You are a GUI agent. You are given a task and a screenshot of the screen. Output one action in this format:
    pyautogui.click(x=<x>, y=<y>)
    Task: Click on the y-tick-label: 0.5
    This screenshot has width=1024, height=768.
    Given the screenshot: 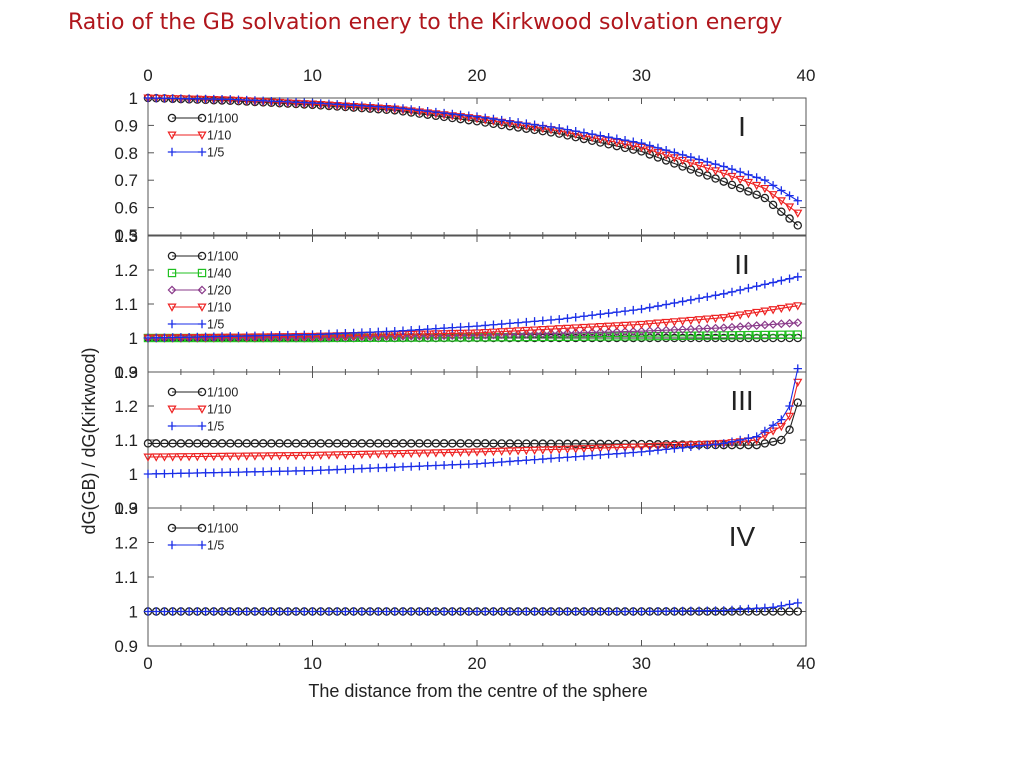 What is the action you would take?
    pyautogui.click(x=126, y=235)
    